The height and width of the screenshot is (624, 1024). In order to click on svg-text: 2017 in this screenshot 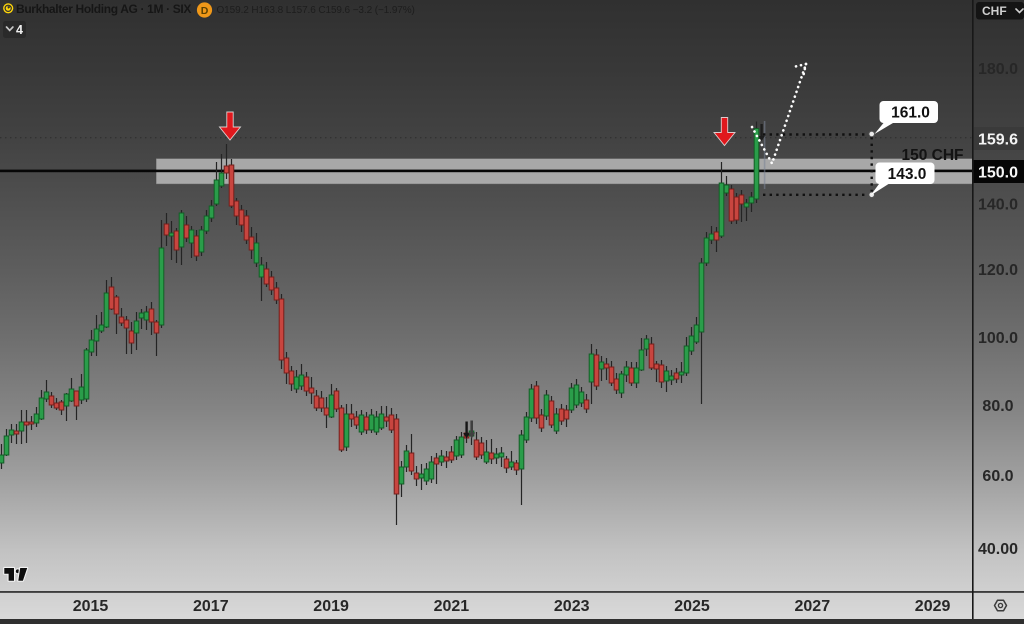, I will do `click(211, 606)`.